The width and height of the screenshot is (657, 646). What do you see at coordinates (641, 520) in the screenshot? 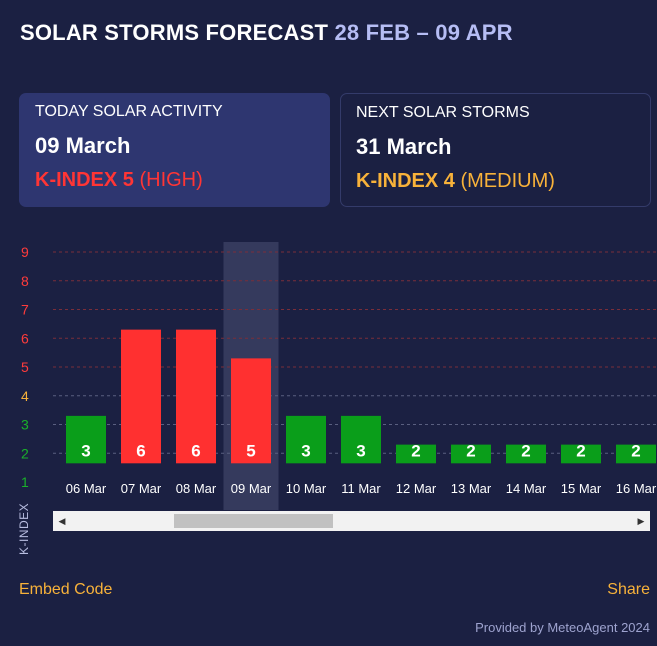
I see `scroll-right-icon: ▶` at bounding box center [641, 520].